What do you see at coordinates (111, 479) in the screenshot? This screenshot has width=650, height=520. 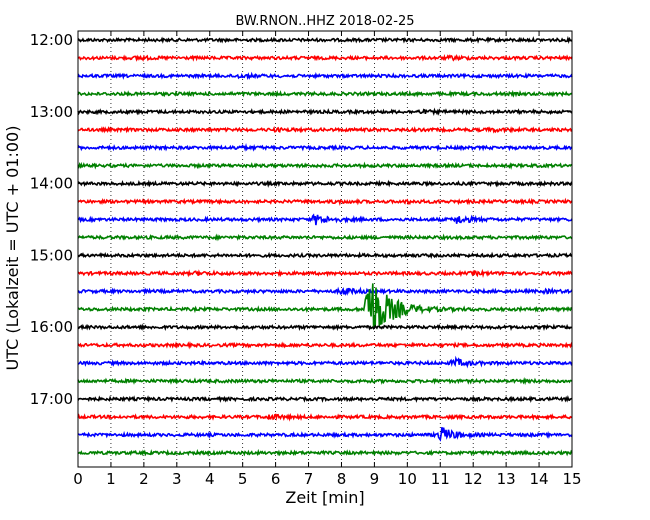 I see `x-tick-label: 1` at bounding box center [111, 479].